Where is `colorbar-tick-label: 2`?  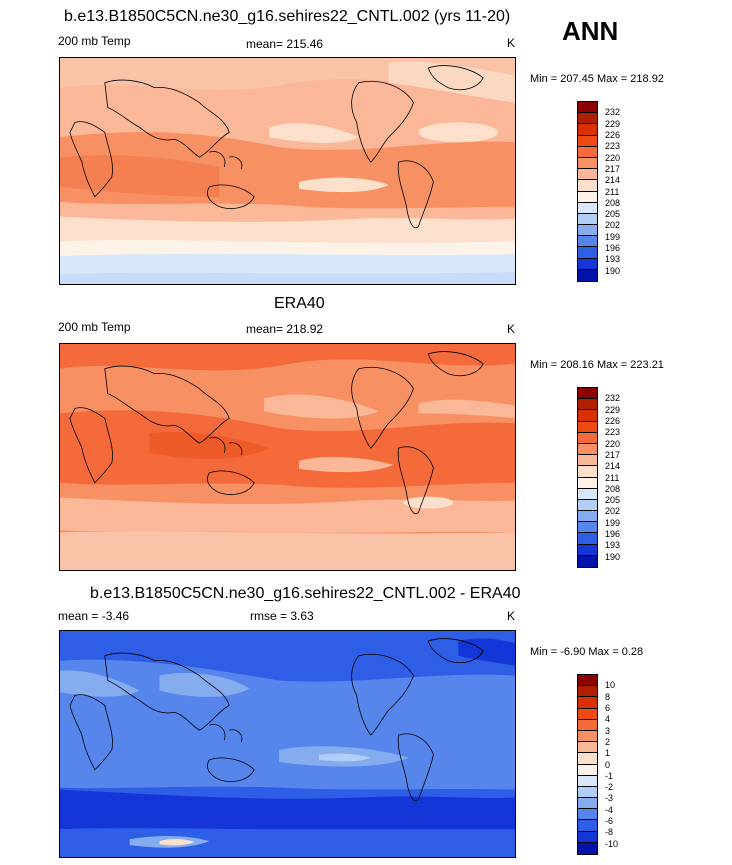 colorbar-tick-label: 2 is located at coordinates (608, 741).